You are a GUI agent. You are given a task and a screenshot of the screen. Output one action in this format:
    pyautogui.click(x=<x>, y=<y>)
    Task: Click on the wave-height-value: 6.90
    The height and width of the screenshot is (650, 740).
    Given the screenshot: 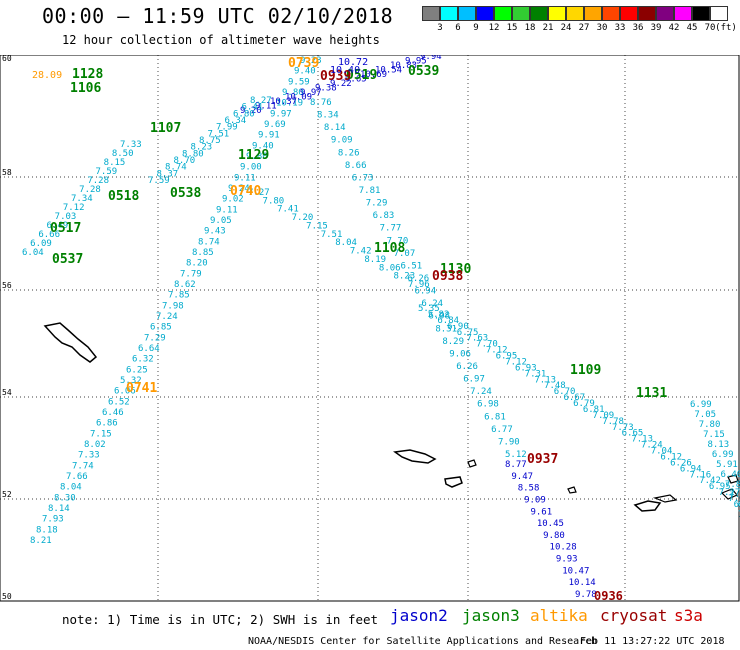 What is the action you would take?
    pyautogui.click(x=458, y=327)
    